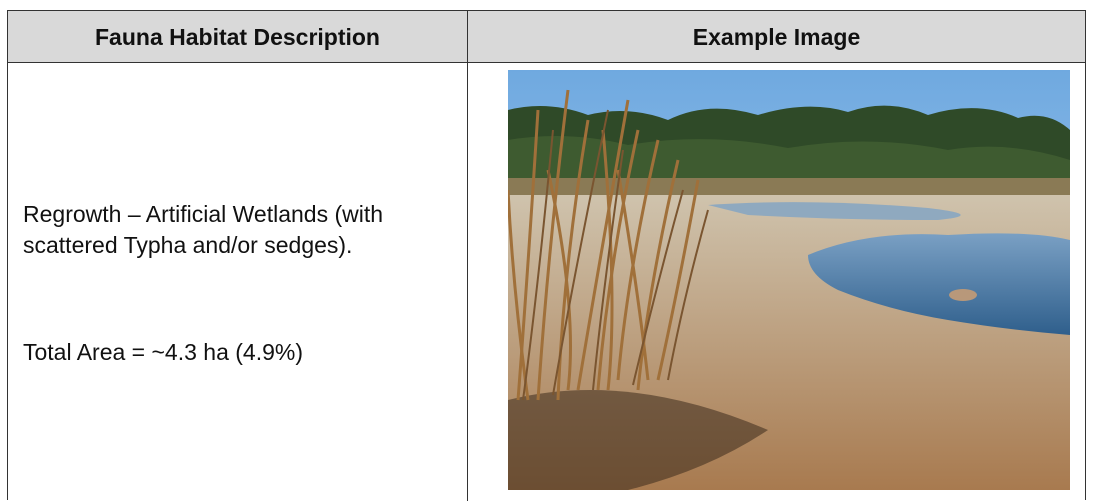  Describe the element at coordinates (163, 352) in the screenshot. I see `total-area: Total Area = ~4.3 ha (4.9%)` at that location.